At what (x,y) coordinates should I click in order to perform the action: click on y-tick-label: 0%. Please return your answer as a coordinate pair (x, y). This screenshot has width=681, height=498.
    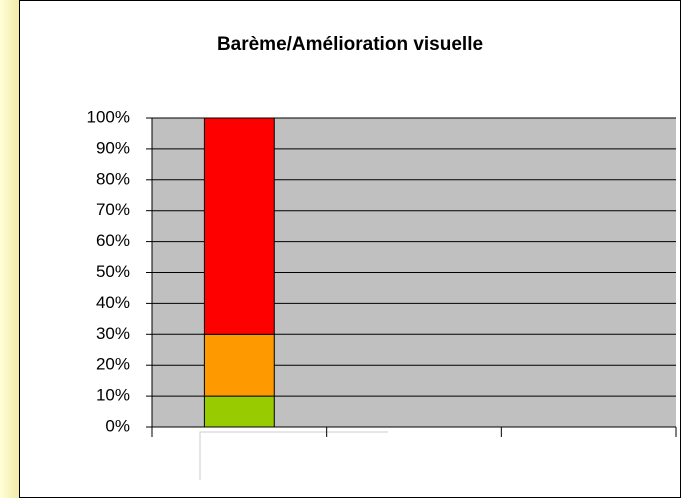
    Looking at the image, I should click on (117, 425).